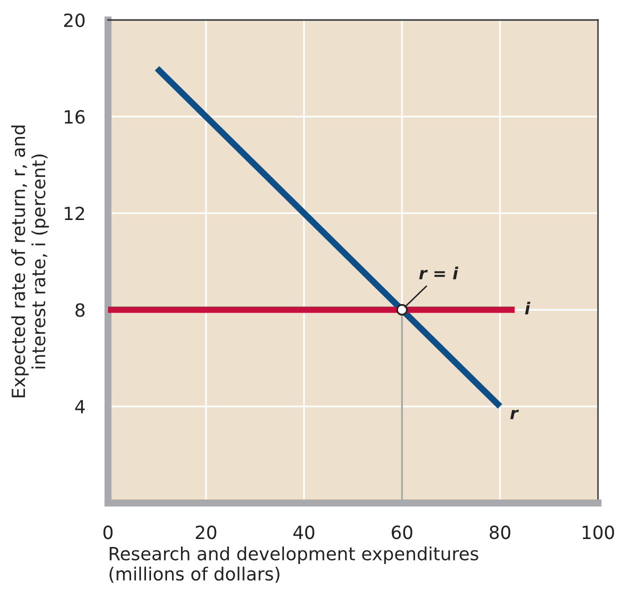 Image resolution: width=620 pixels, height=597 pixels. What do you see at coordinates (108, 533) in the screenshot?
I see `x-tick-label: 0` at bounding box center [108, 533].